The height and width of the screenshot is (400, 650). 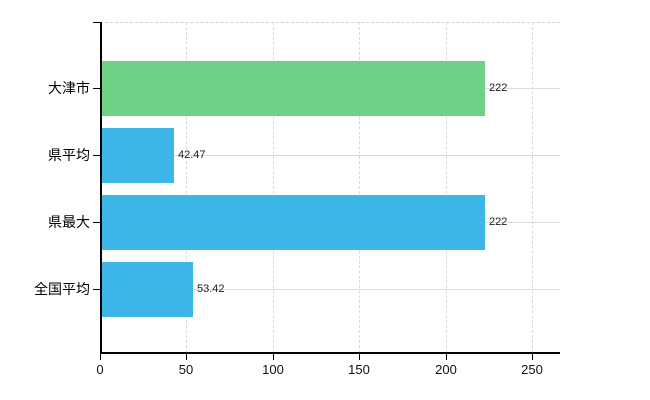 I want to click on category-label: 大津市, so click(x=69, y=88).